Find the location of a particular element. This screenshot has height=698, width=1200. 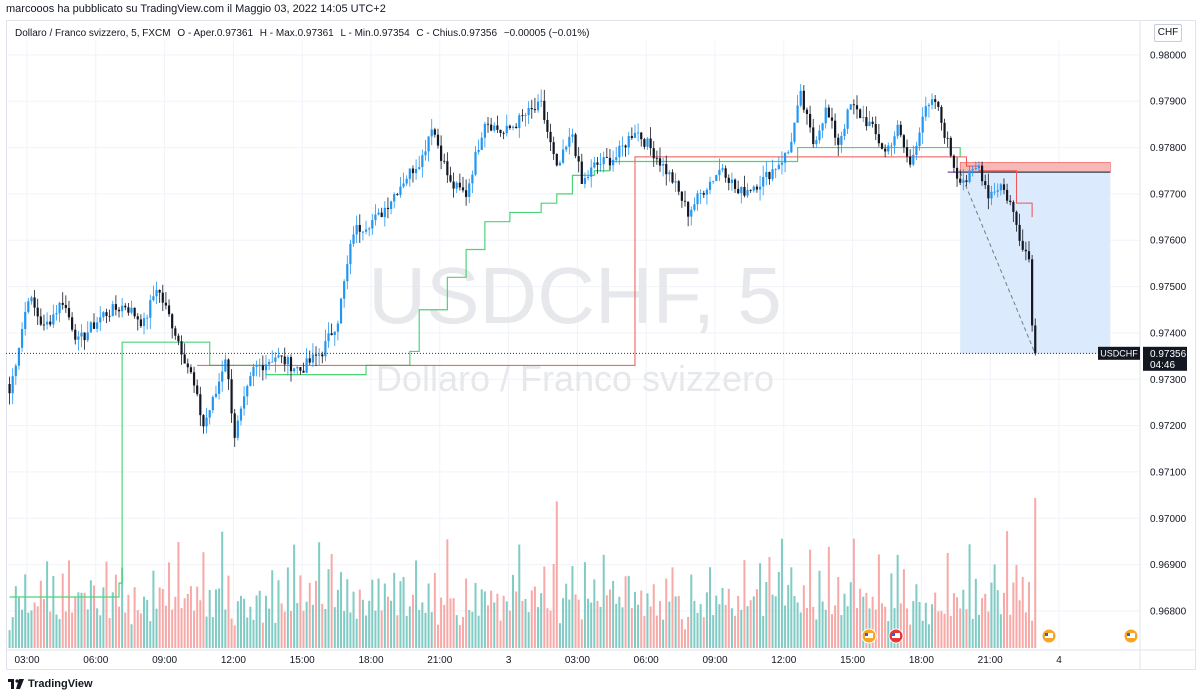

legend-open: O - Aper.0.97361 is located at coordinates (215, 33).